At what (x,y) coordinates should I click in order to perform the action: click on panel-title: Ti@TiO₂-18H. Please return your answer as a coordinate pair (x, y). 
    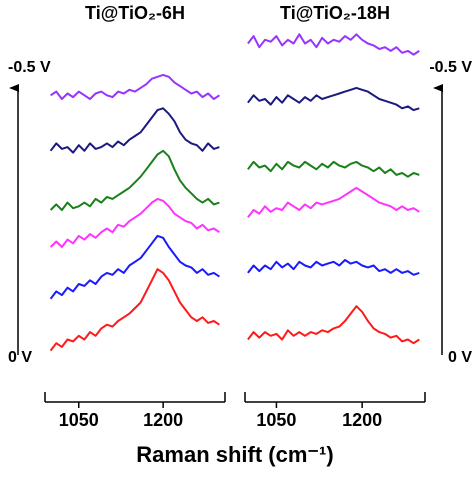
    Looking at the image, I should click on (335, 13).